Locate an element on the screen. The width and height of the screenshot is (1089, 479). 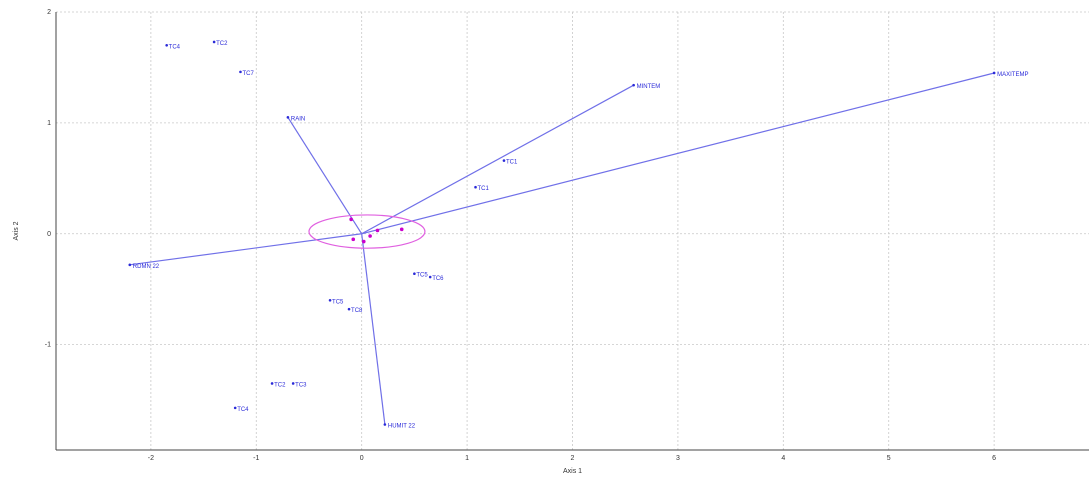
x-tick-label: -1 is located at coordinates (256, 458).